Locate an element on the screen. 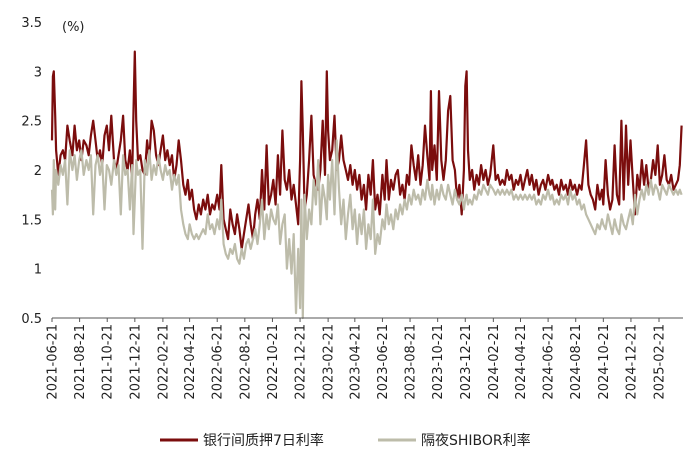 The height and width of the screenshot is (467, 700). x-tick-label: 2024-04-21 is located at coordinates (521, 362).